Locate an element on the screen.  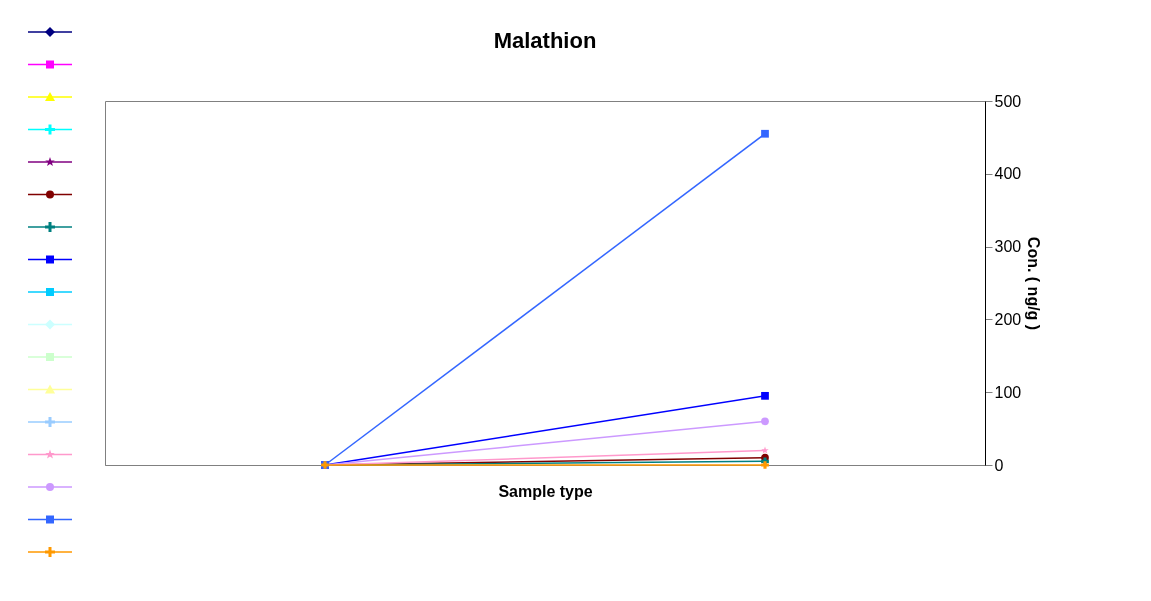
y-tick-label: 300 is located at coordinates (1008, 247).